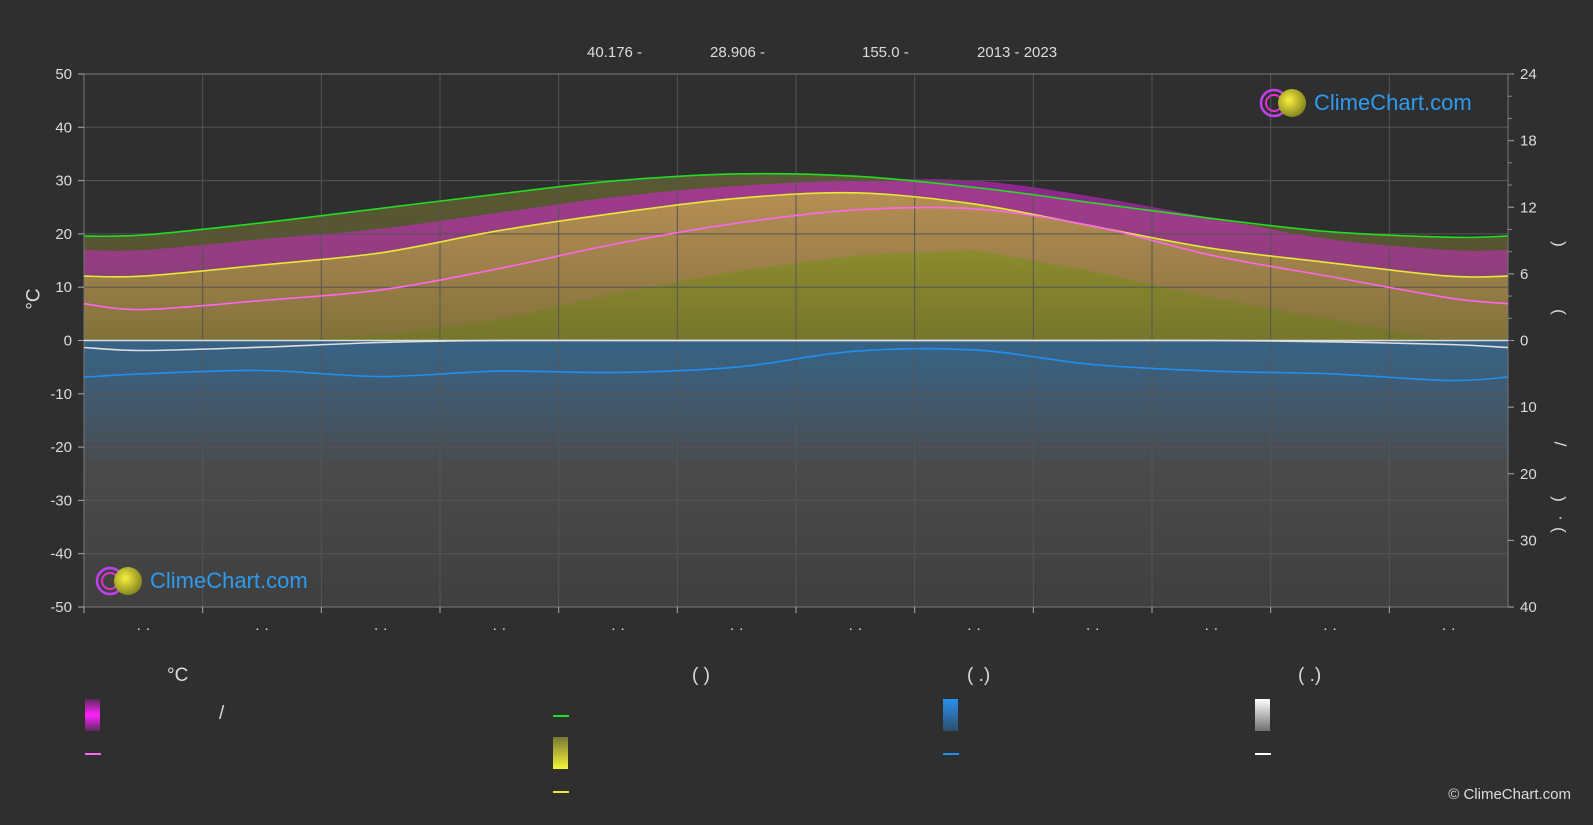  Describe the element at coordinates (1528, 607) in the screenshot. I see `right-tick-label: 40` at that location.